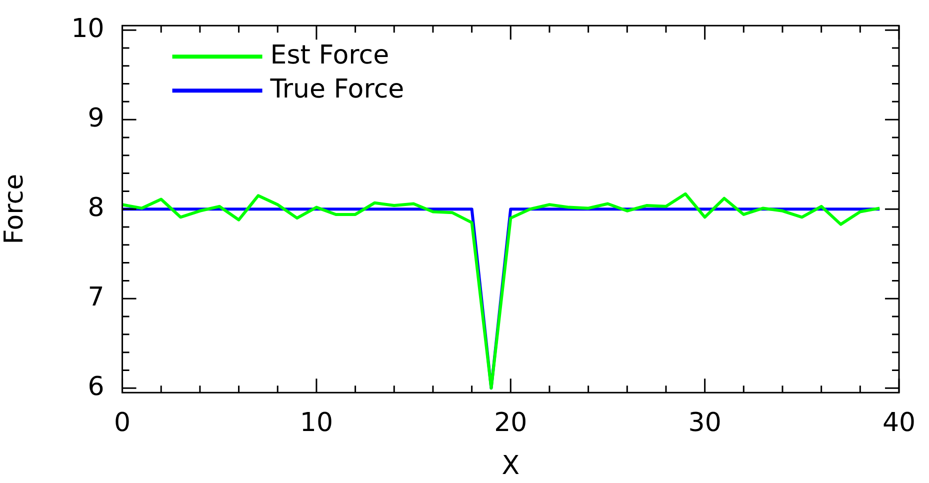 The height and width of the screenshot is (483, 929). I want to click on x-tick-label: 40, so click(899, 423).